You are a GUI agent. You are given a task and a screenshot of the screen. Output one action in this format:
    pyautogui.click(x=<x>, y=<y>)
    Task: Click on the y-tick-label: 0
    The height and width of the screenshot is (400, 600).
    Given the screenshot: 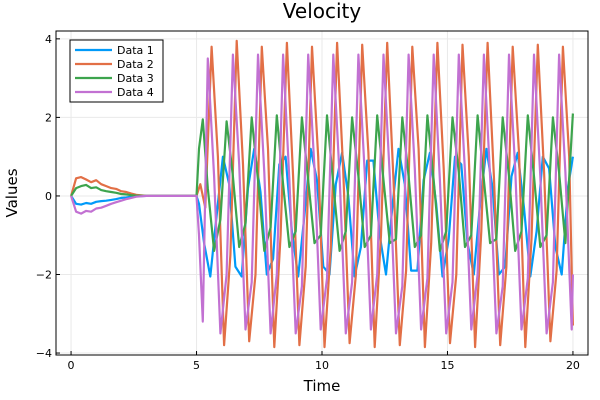 What is the action you would take?
    pyautogui.click(x=48, y=196)
    